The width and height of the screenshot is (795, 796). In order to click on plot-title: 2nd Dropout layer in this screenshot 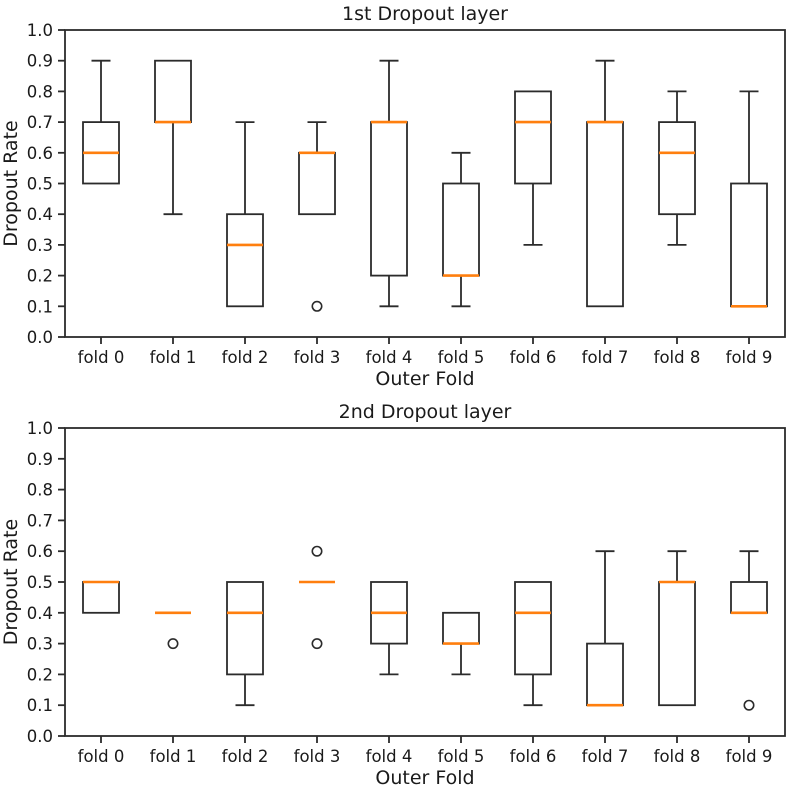, I will do `click(425, 412)`.